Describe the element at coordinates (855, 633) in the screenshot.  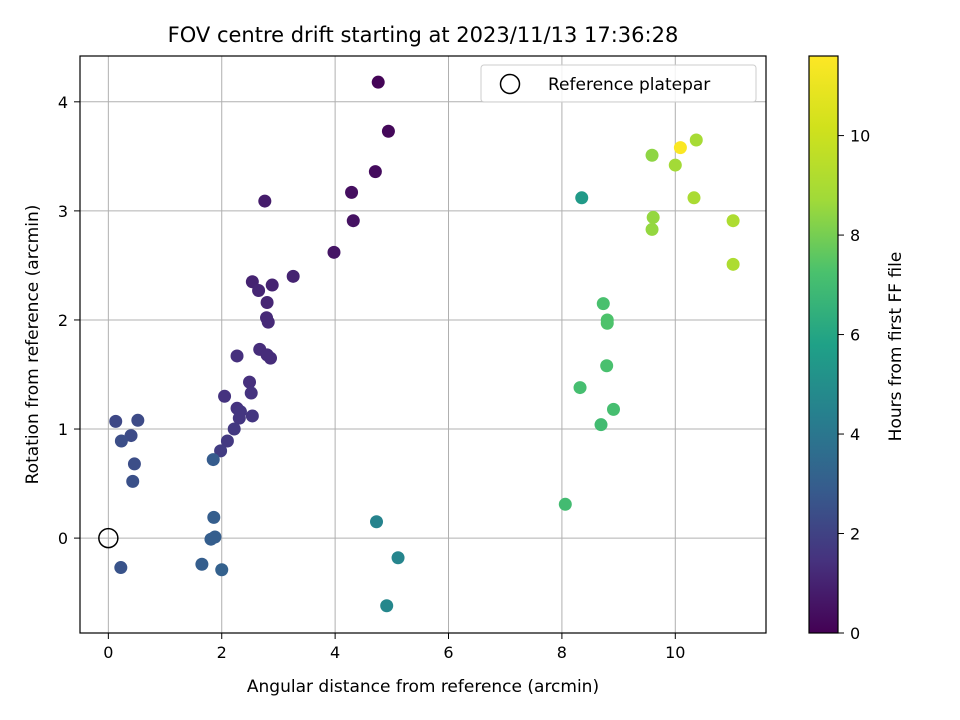
I see `colorbar-tick-label: 0` at that location.